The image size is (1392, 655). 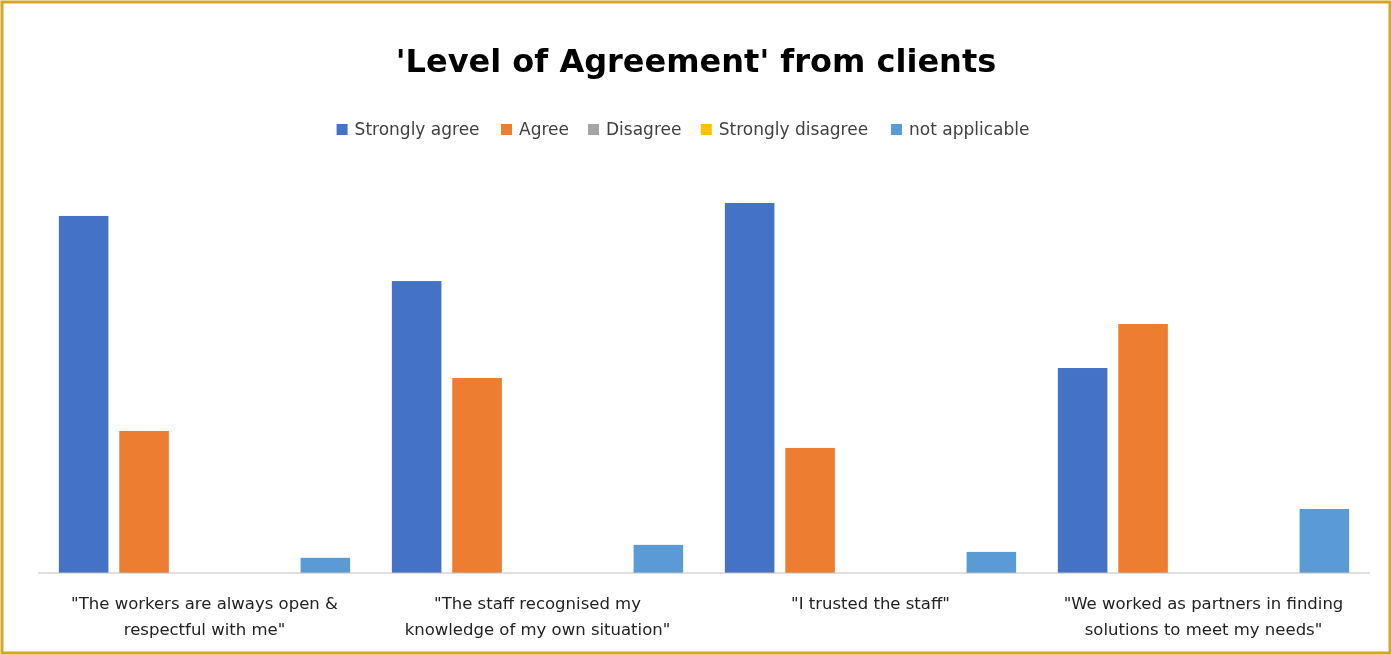 I want to click on legend-label: Agree, so click(x=544, y=129).